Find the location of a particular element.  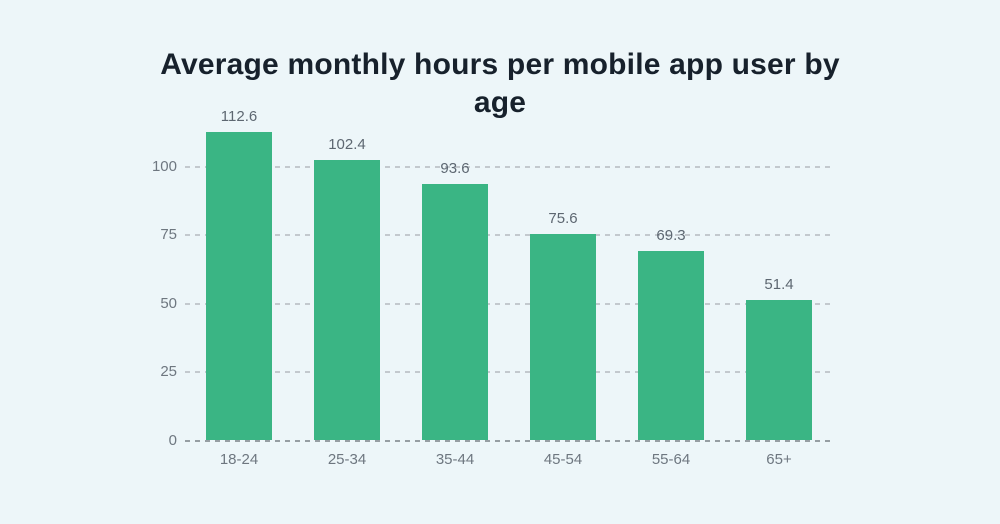

gridline-y25 is located at coordinates (509, 372).